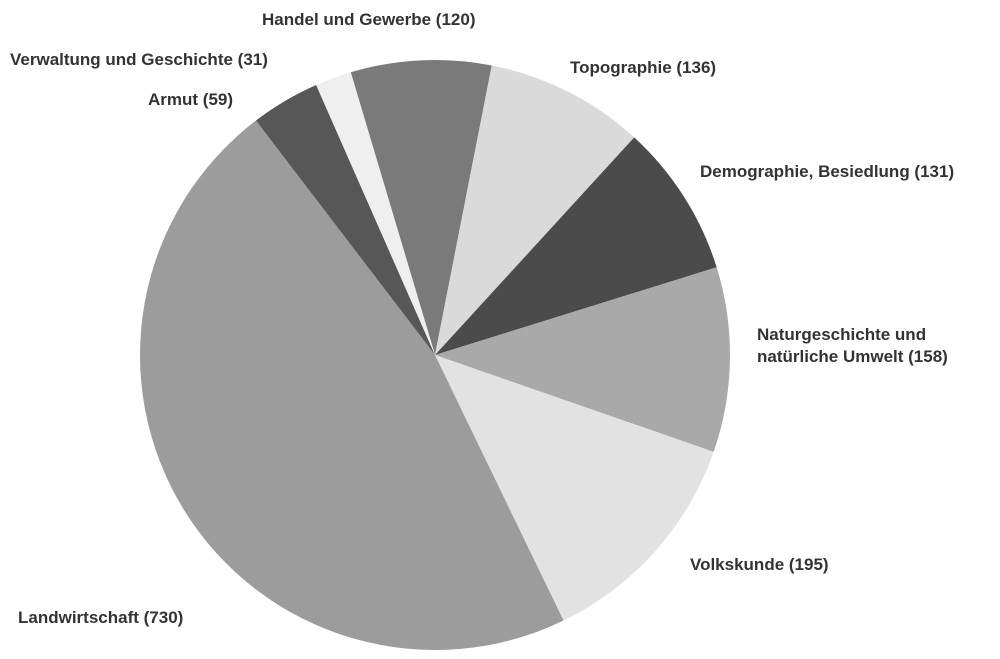  I want to click on slice-label: Volkskunde (195), so click(759, 564).